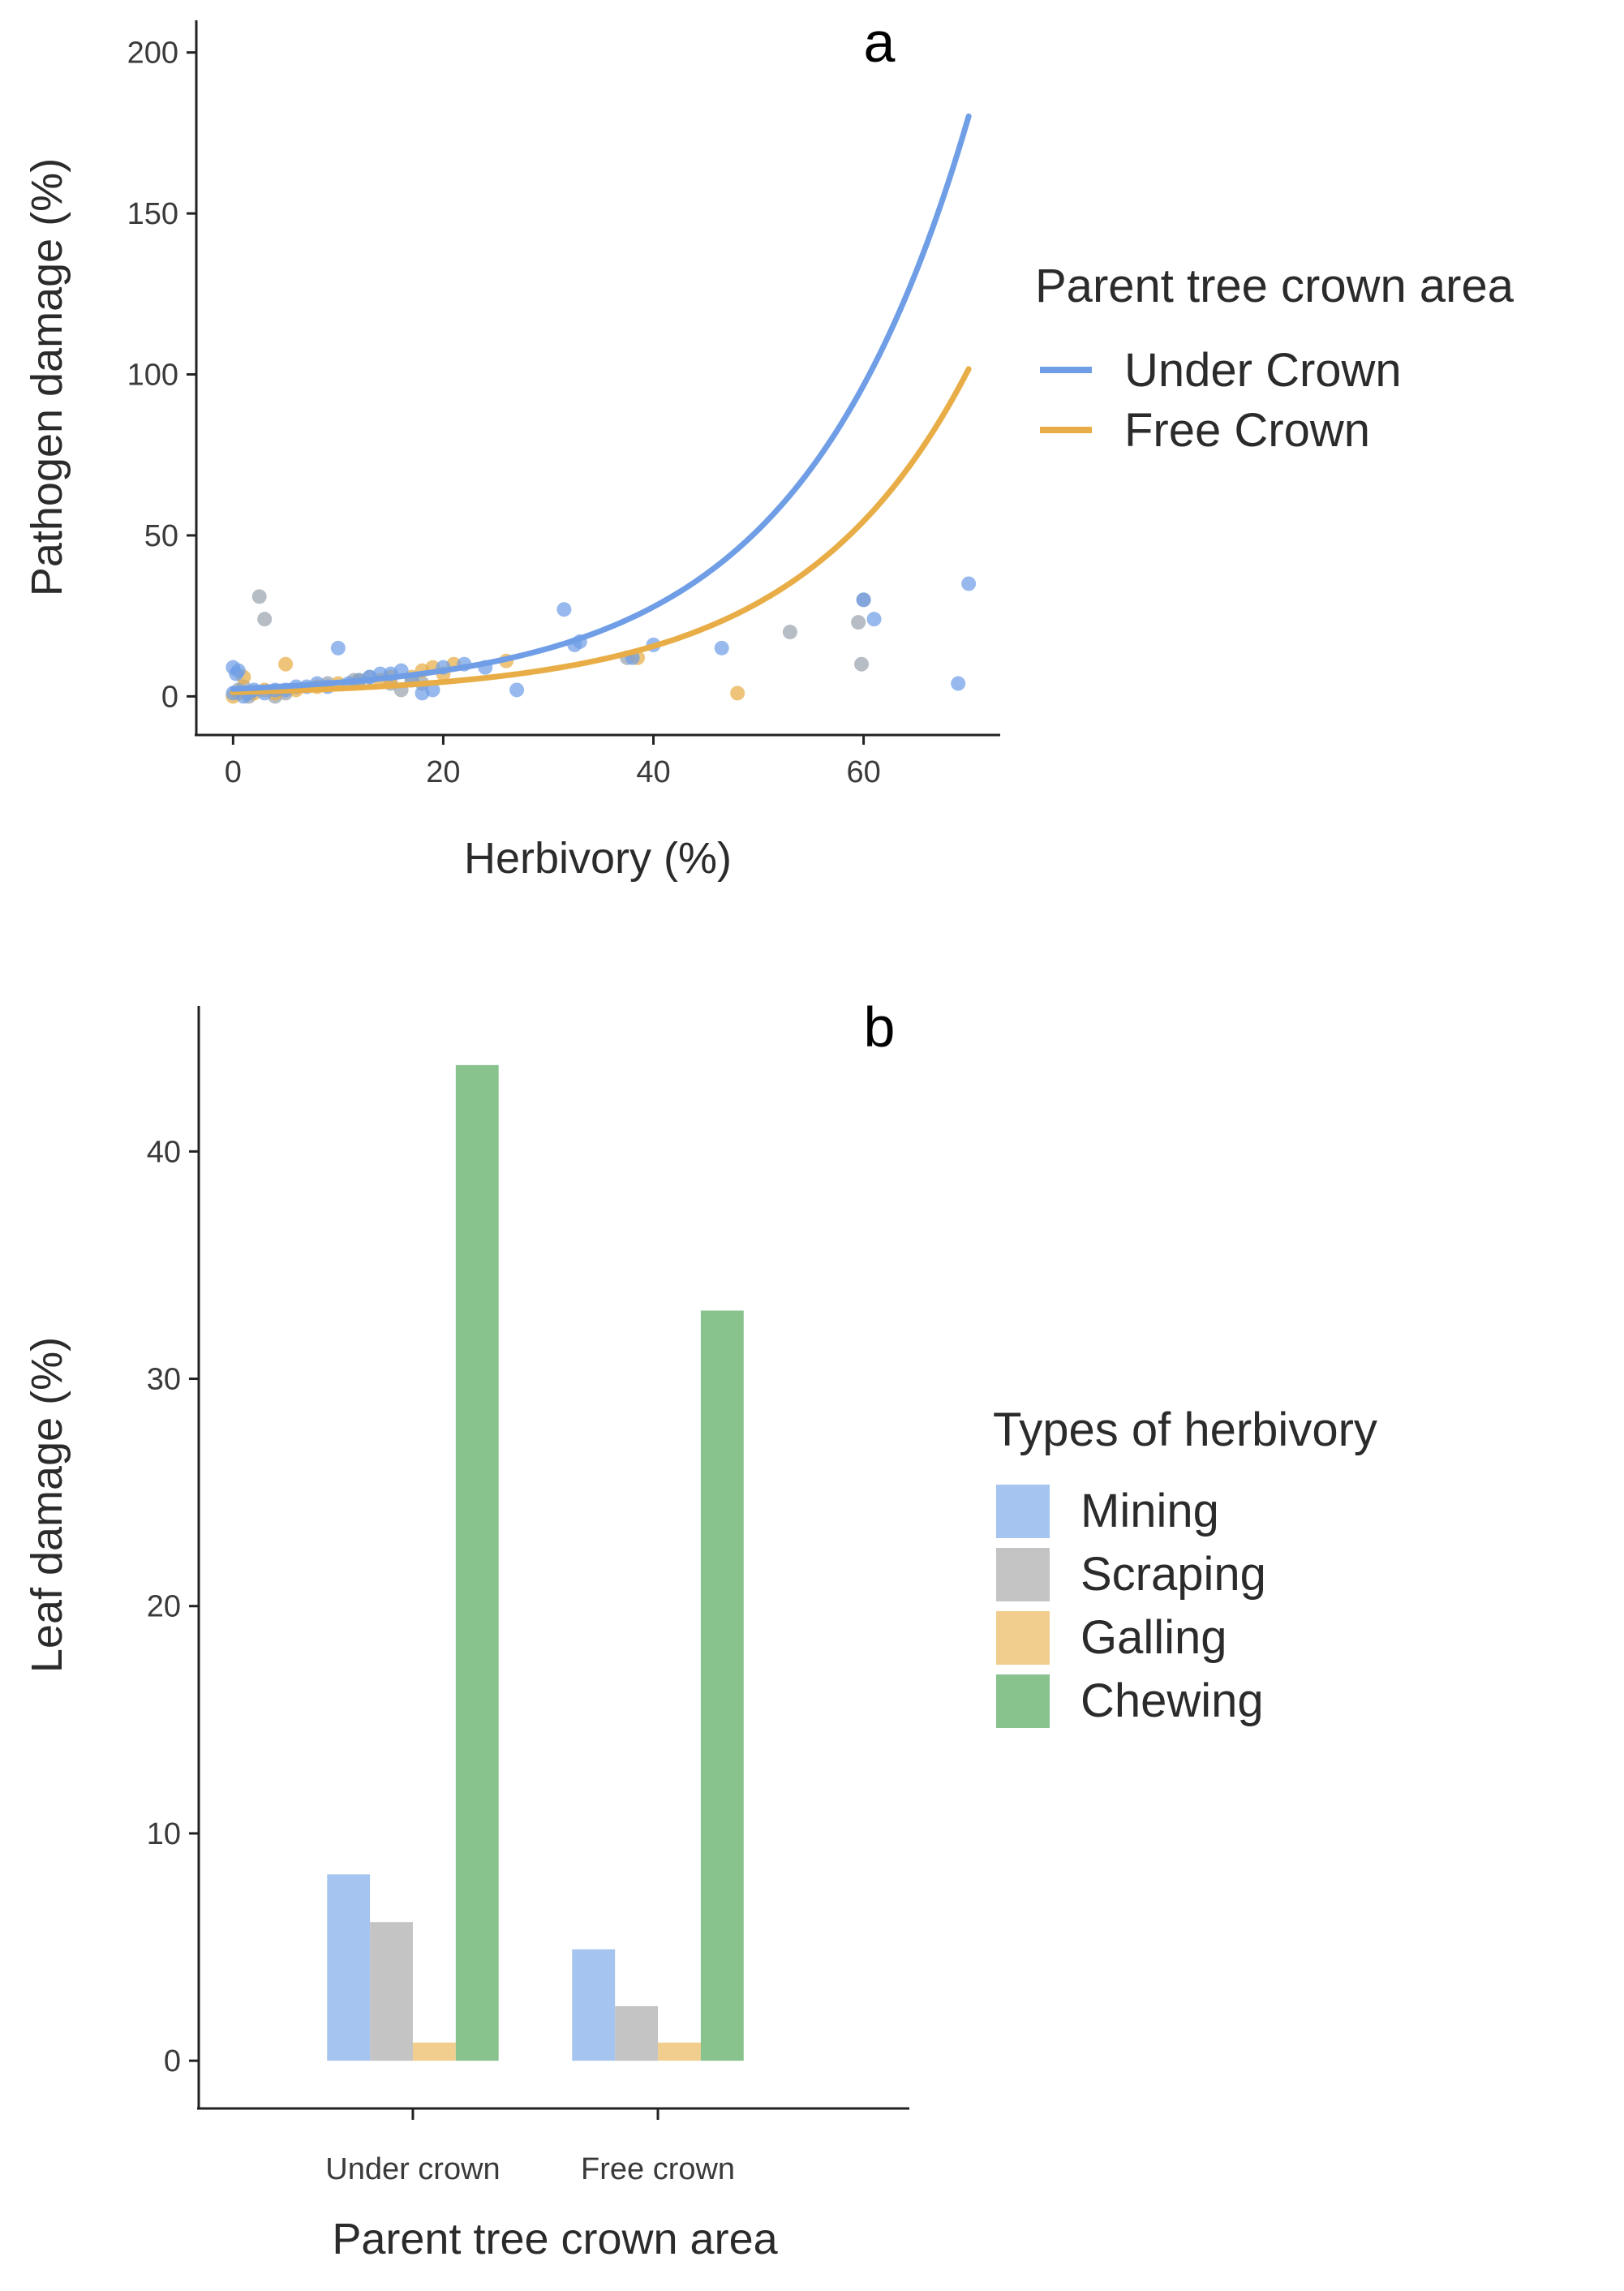  I want to click on panel-b-plot-area, so click(535, 1562).